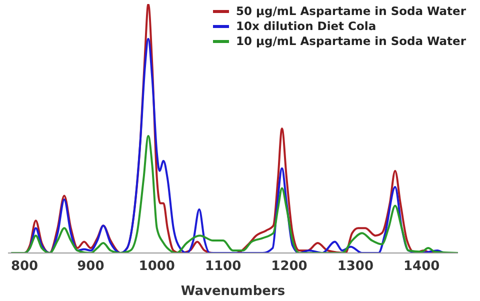  Describe the element at coordinates (422, 266) in the screenshot. I see `x-tick-label: 1400` at that location.